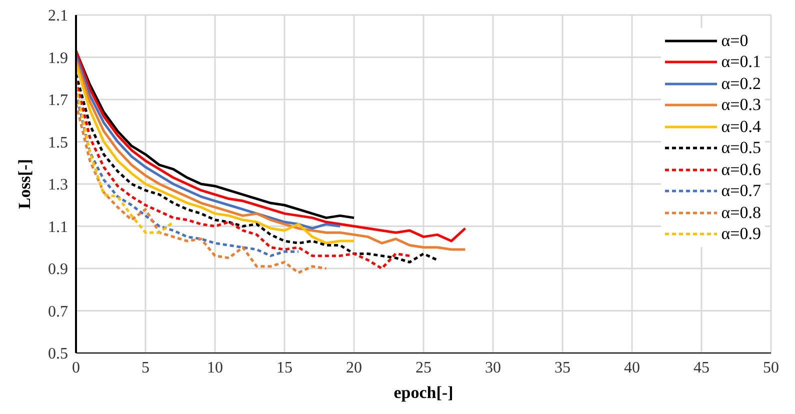 This screenshot has height=414, width=795. I want to click on legend-label: α=0.2, so click(741, 84).